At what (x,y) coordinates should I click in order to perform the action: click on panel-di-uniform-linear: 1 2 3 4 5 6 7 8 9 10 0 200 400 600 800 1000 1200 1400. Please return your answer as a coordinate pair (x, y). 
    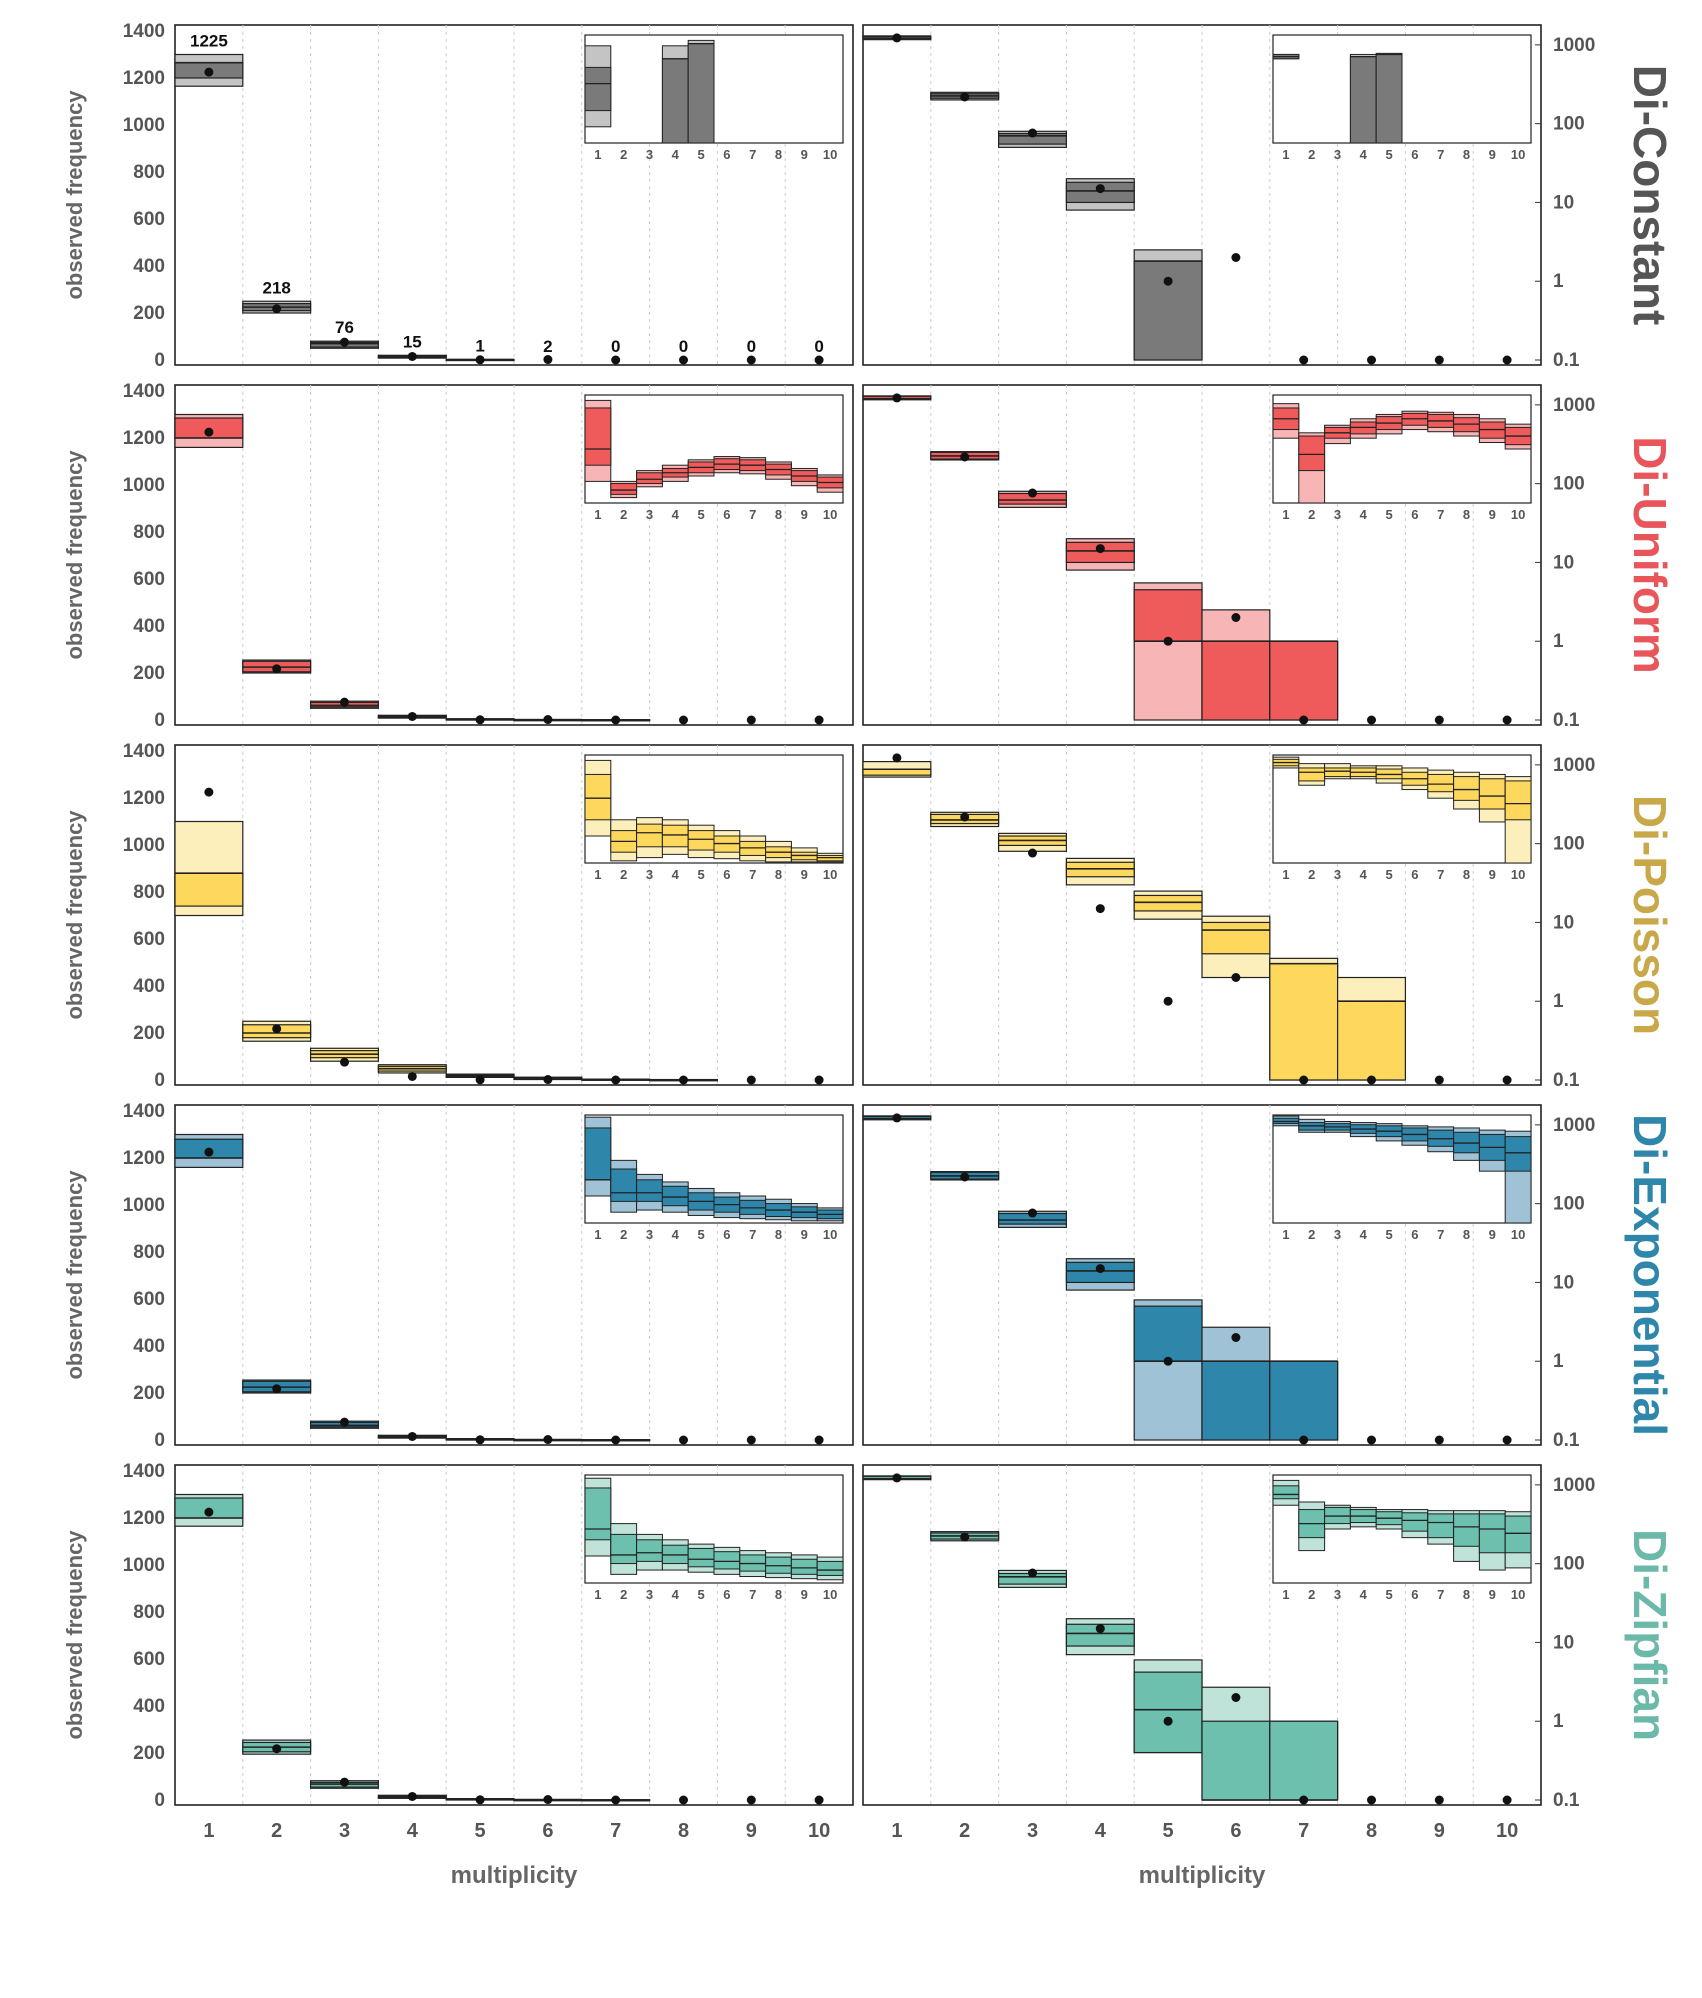
    Looking at the image, I should click on (488, 556).